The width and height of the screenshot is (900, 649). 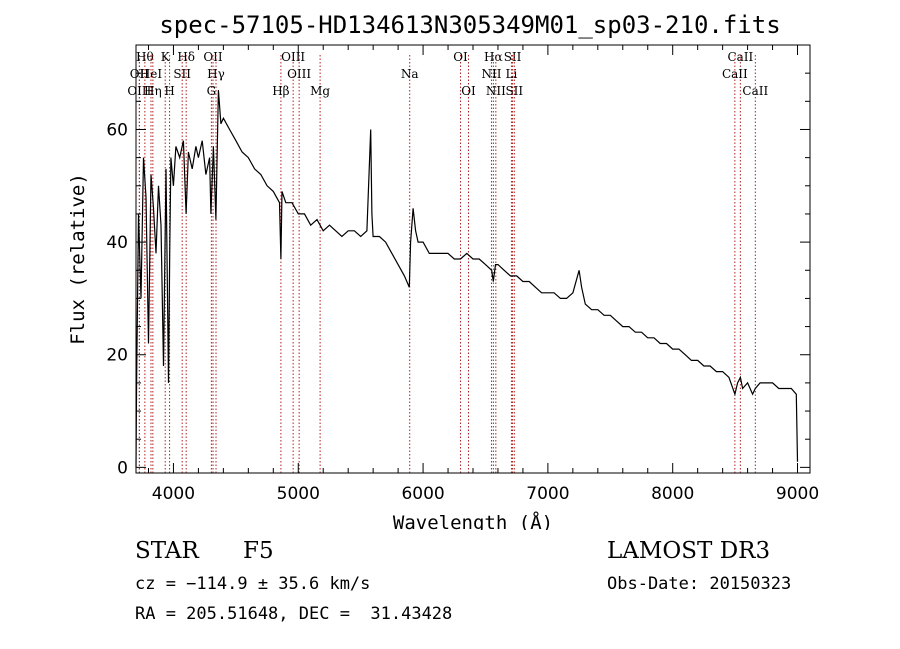 I want to click on x-tick-label: 6000, so click(x=422, y=494).